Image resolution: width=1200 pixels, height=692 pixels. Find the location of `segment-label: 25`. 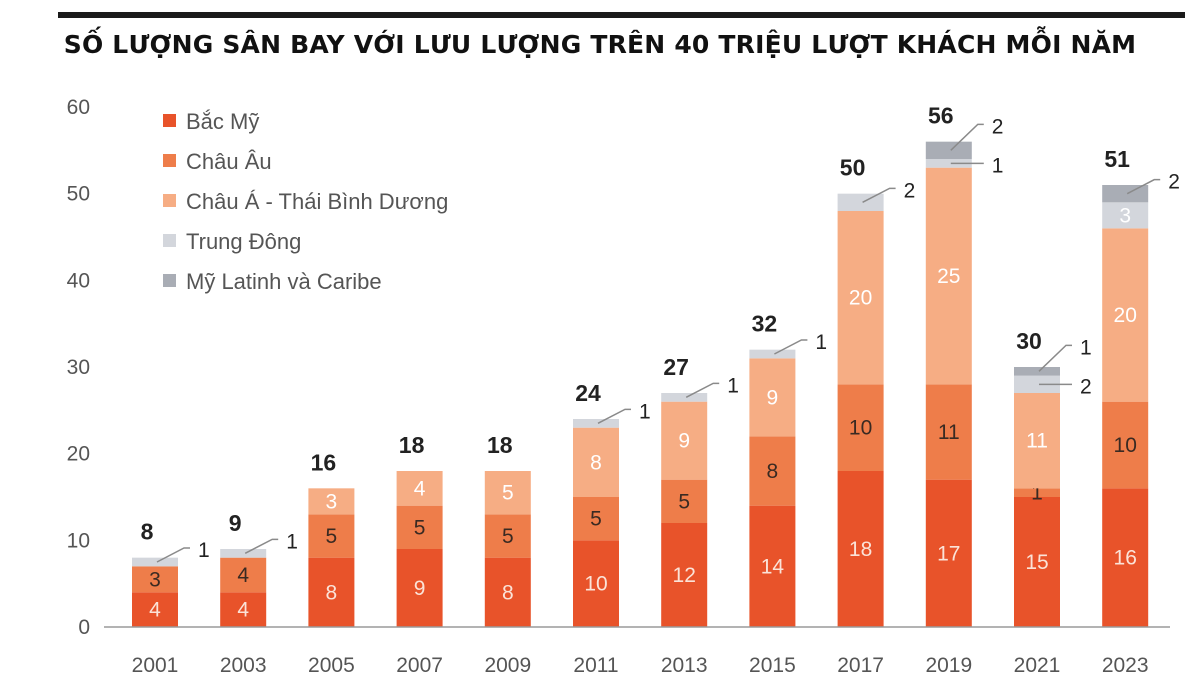

segment-label: 25 is located at coordinates (948, 276).